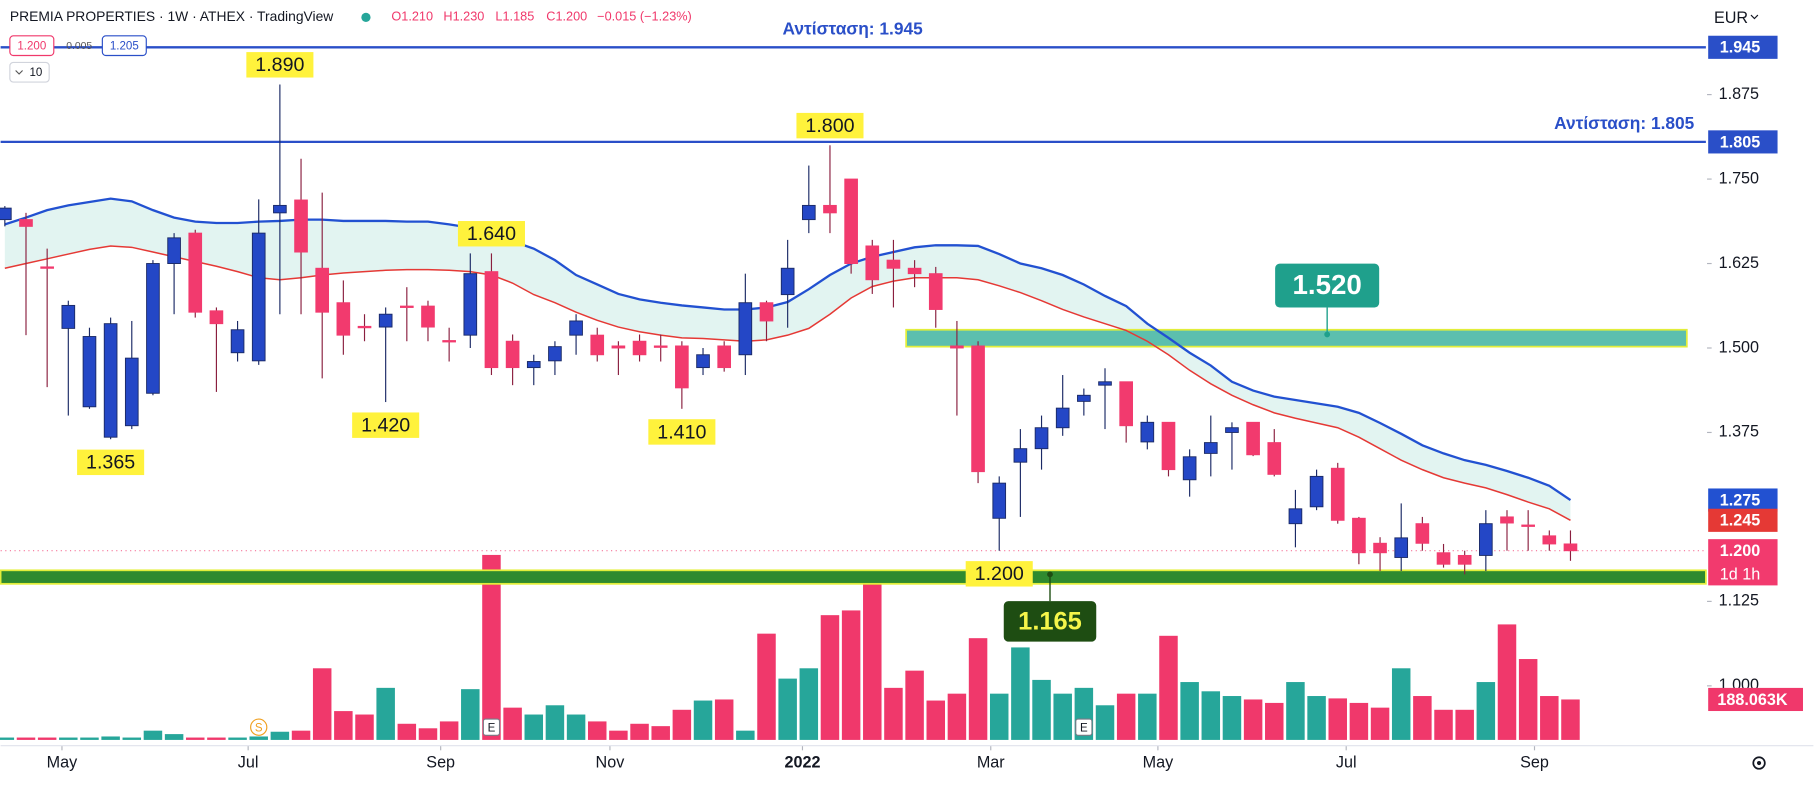 Image resolution: width=1814 pixels, height=785 pixels. What do you see at coordinates (412, 16) in the screenshot?
I see `header-open: O1.210` at bounding box center [412, 16].